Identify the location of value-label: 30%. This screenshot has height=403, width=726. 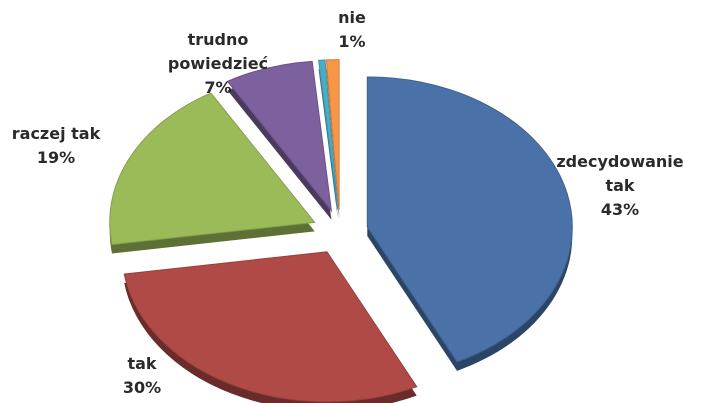
(142, 387).